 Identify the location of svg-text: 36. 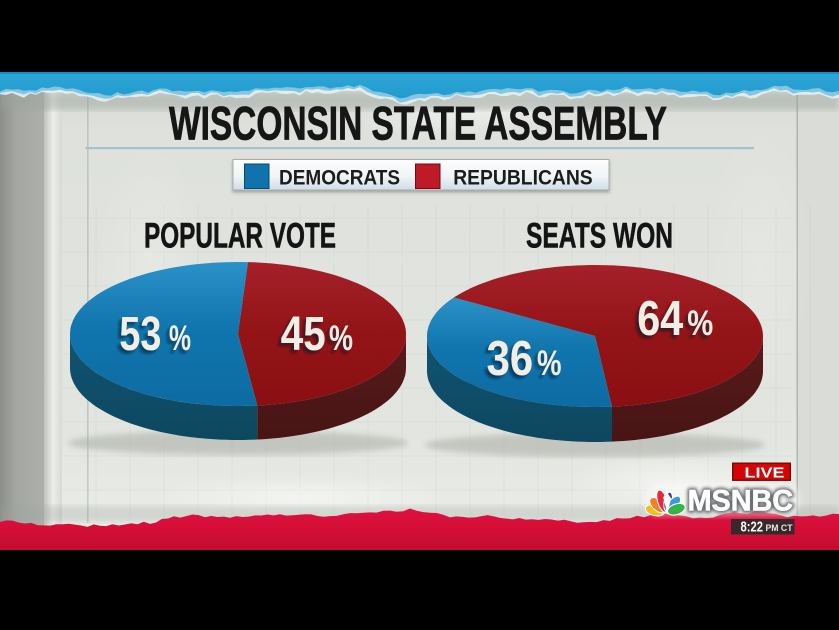
(510, 359).